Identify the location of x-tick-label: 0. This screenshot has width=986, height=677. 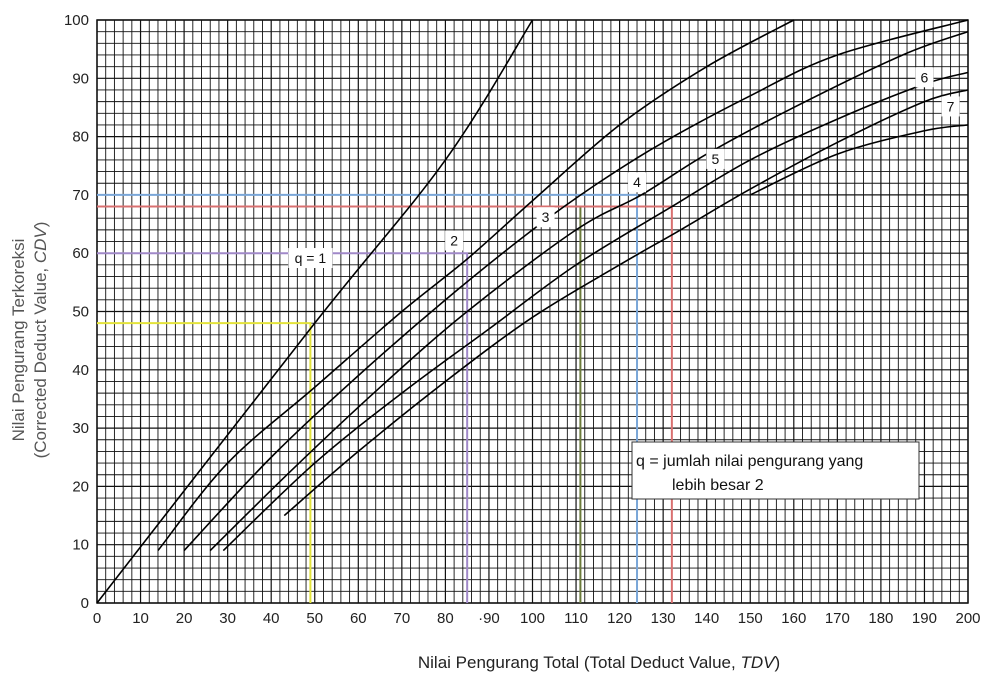
(97, 618).